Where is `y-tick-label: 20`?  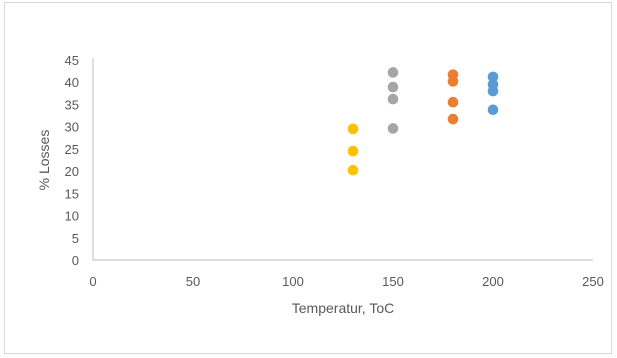 y-tick-label: 20 is located at coordinates (72, 171).